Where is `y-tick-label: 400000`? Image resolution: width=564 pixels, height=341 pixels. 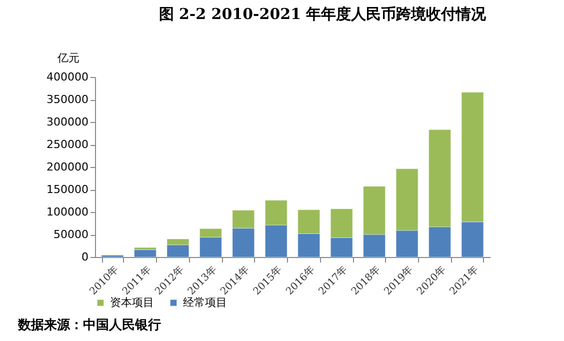
y-tick-label: 400000 is located at coordinates (67, 77).